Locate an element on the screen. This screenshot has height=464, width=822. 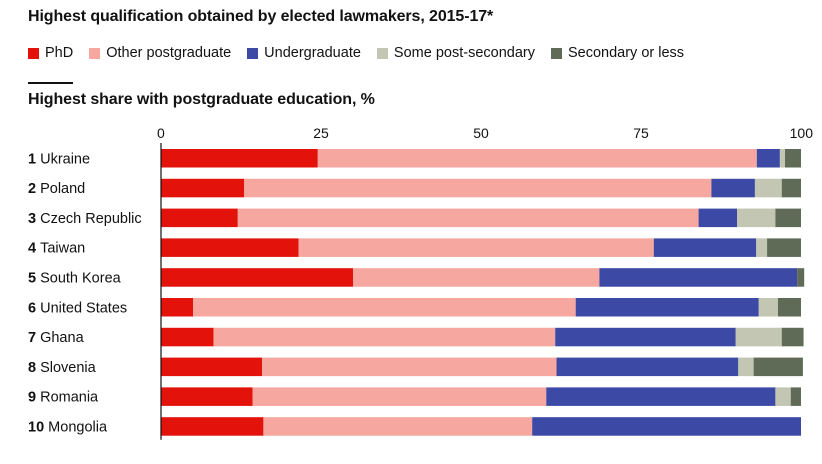
row-label: 8 Slovenia is located at coordinates (62, 368).